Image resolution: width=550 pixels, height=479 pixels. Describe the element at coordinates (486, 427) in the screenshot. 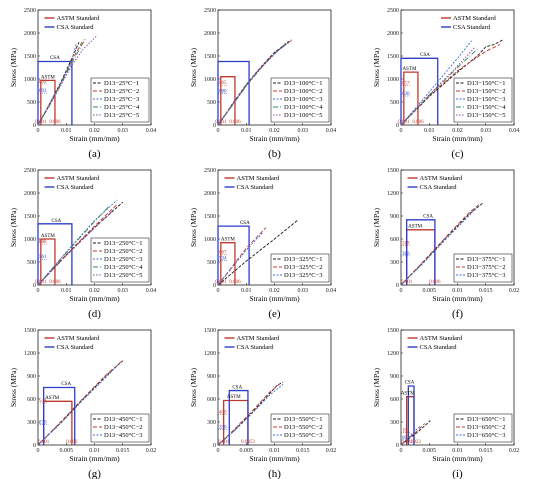

I see `legend-label: D13−650°C−2` at that location.